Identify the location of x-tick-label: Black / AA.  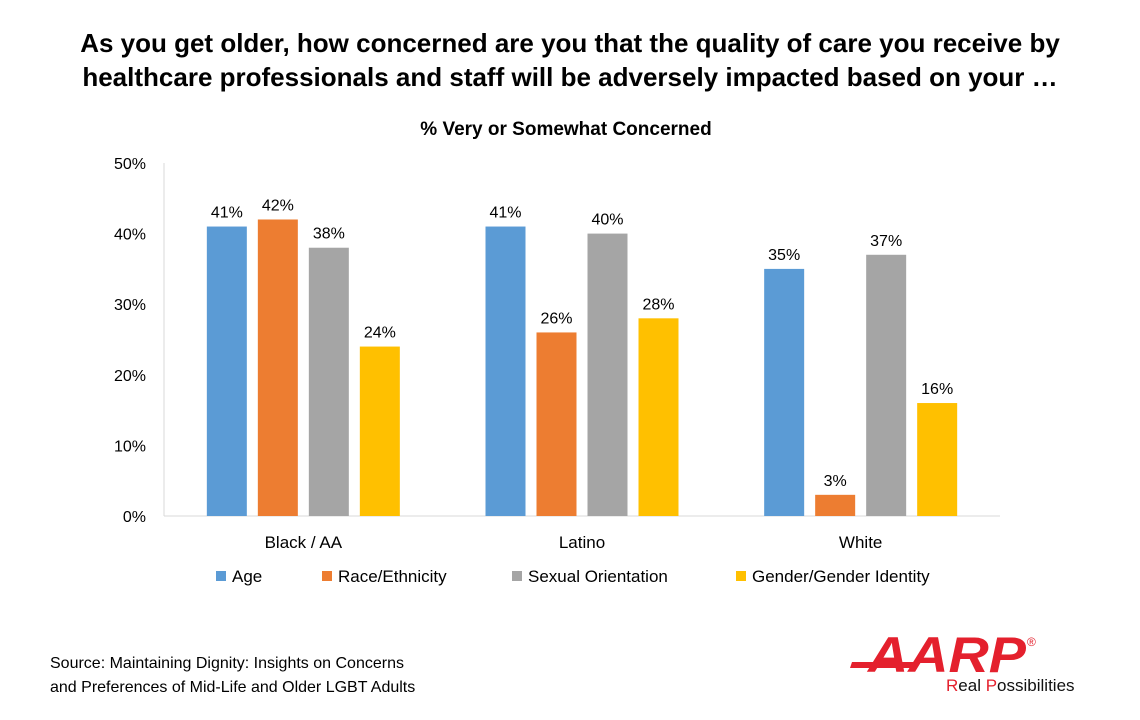
(304, 542).